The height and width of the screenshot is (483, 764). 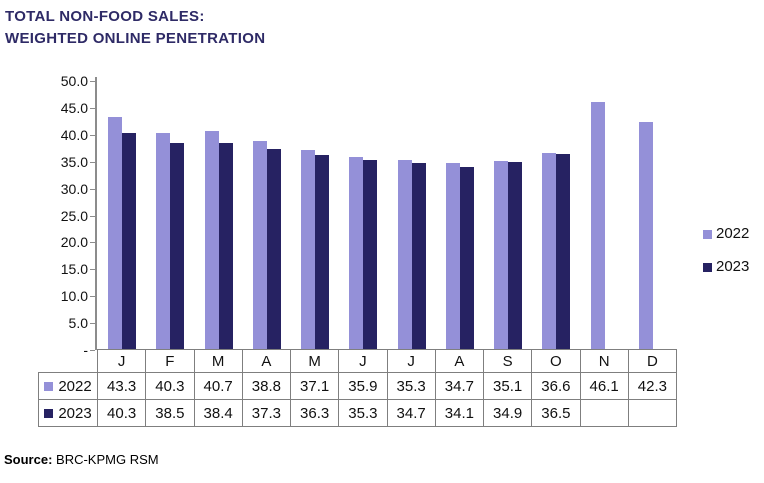 What do you see at coordinates (556, 386) in the screenshot?
I see `table-value-cell: 36.6` at bounding box center [556, 386].